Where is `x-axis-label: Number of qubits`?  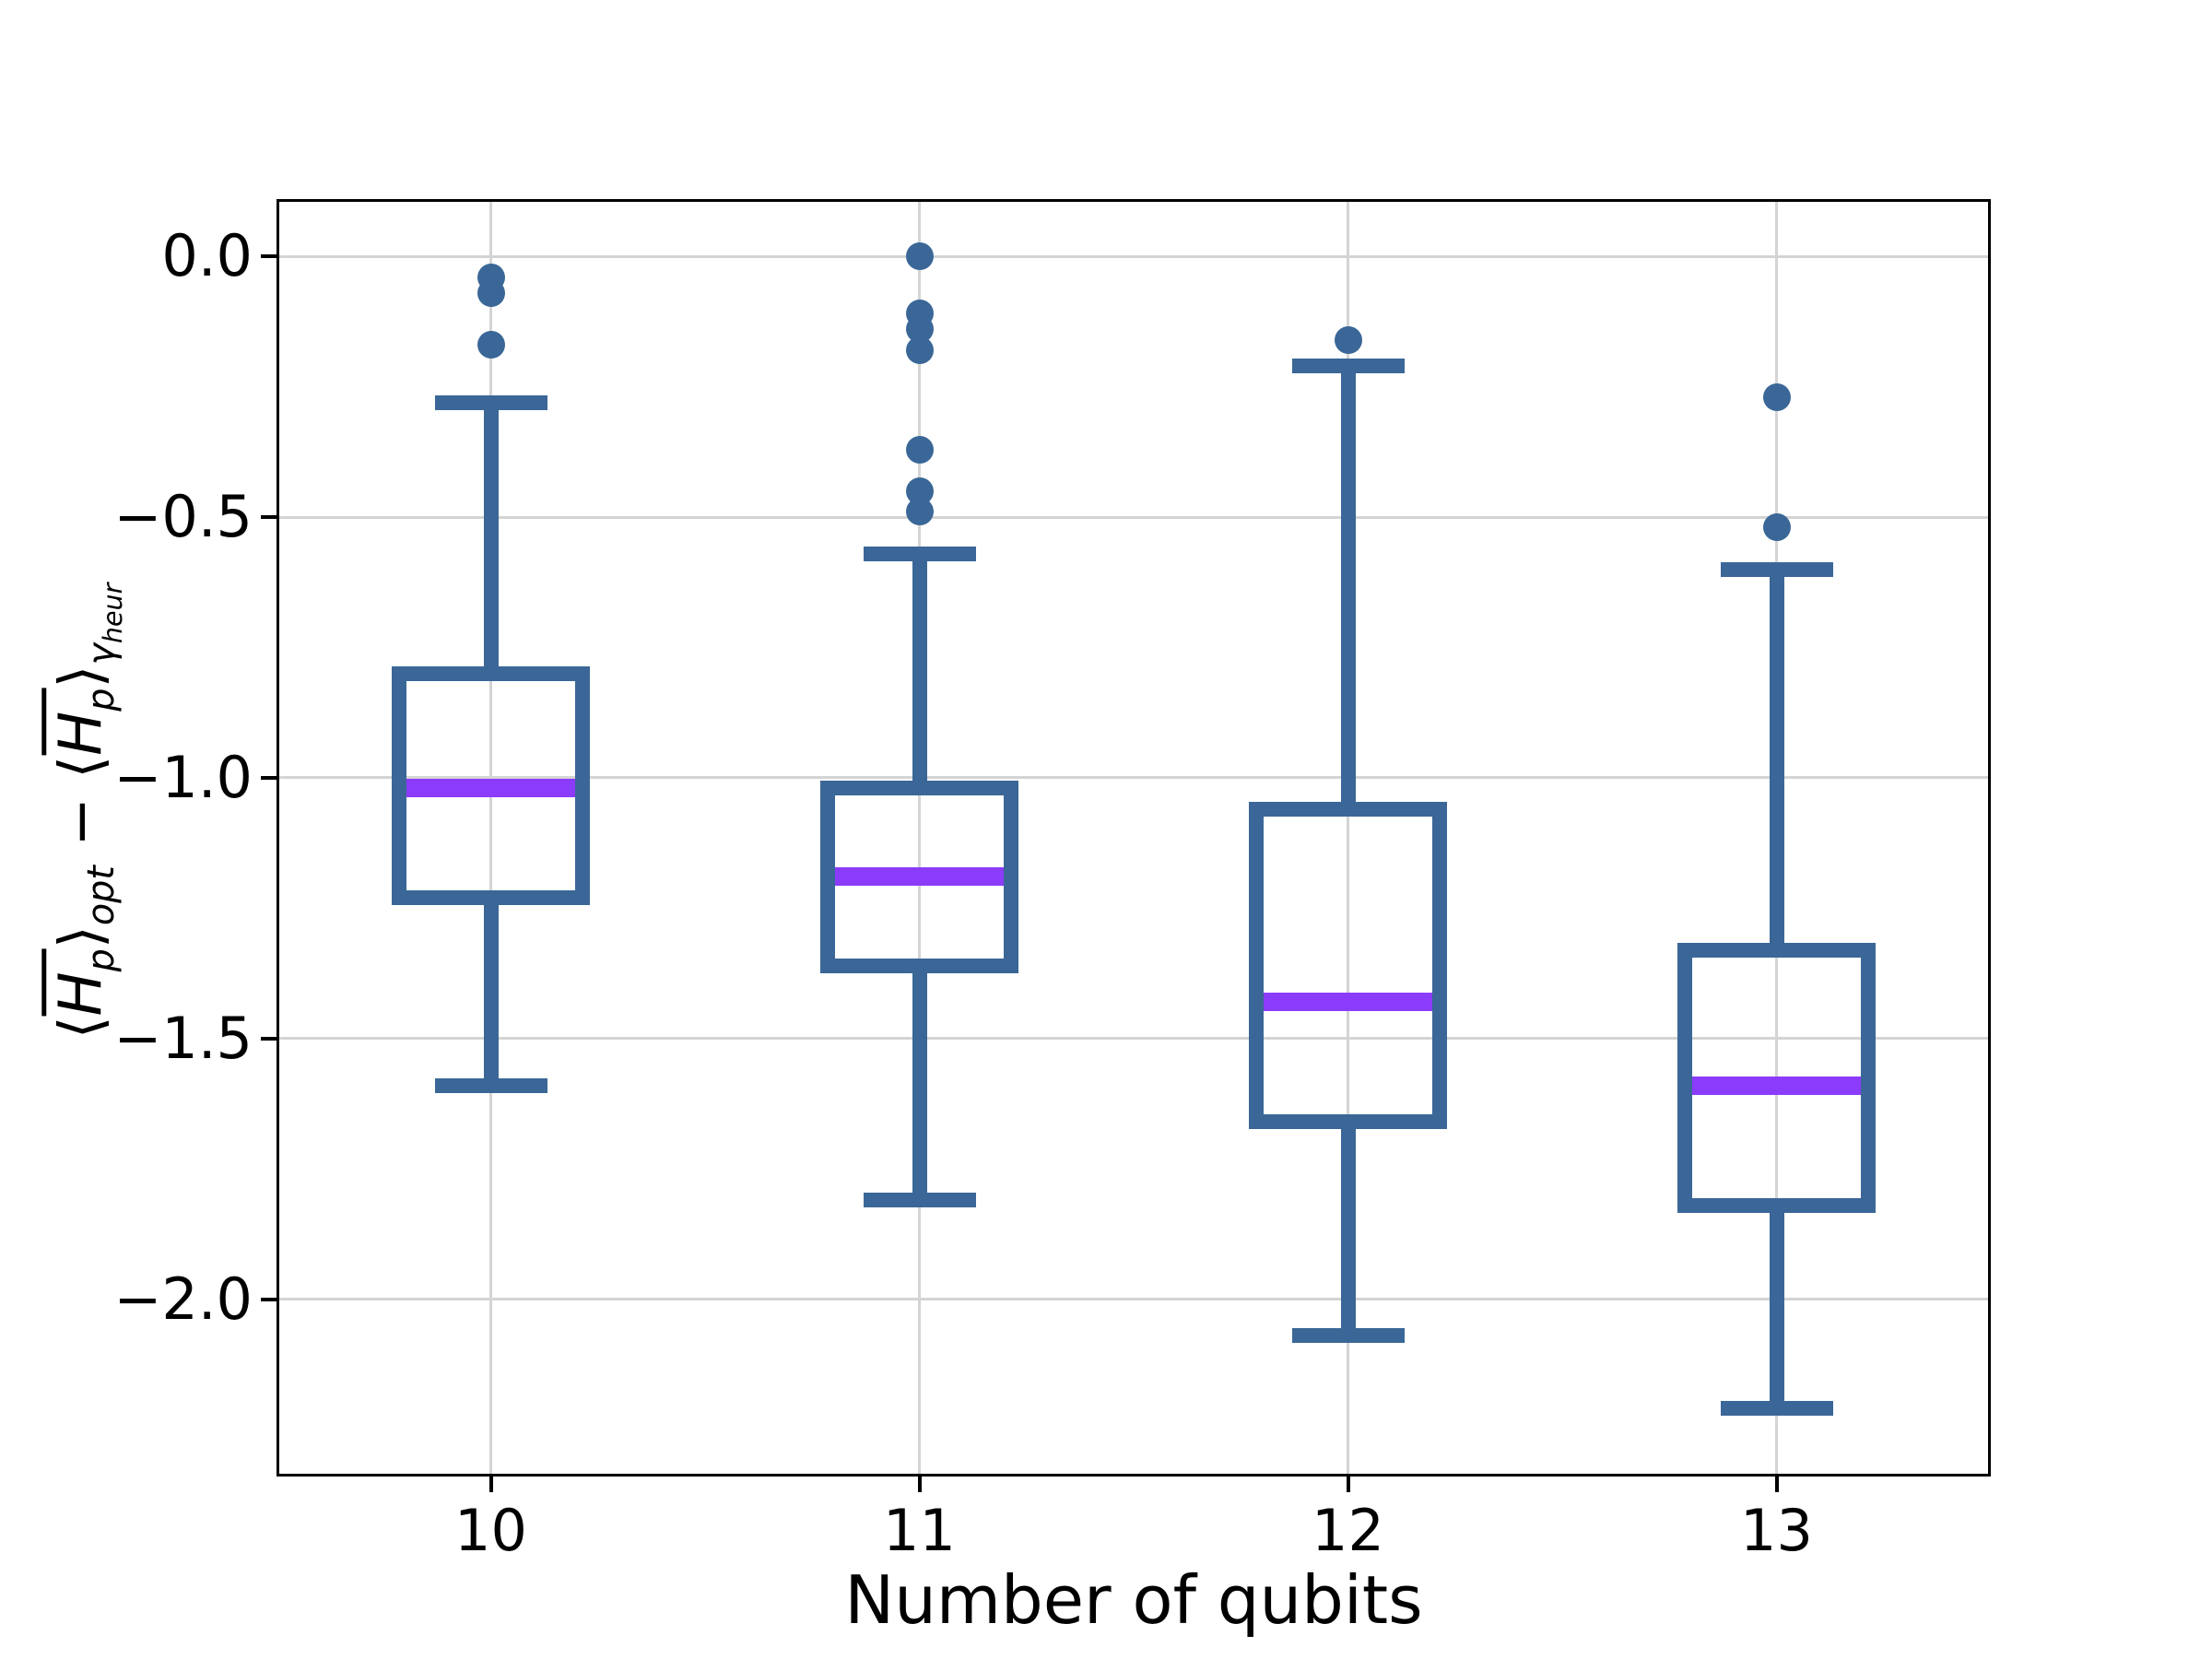 x-axis-label: Number of qubits is located at coordinates (1133, 1600).